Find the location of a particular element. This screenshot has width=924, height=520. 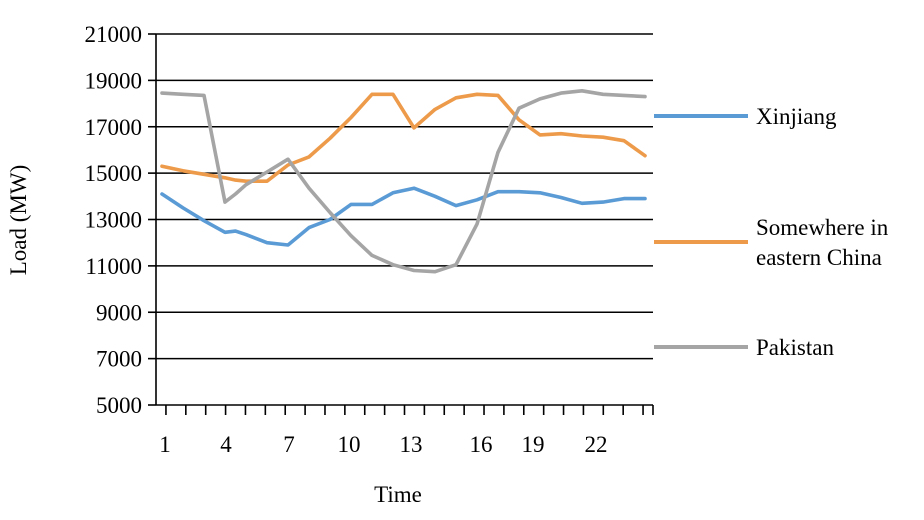

legend-label-0: Xinjiang is located at coordinates (796, 116).